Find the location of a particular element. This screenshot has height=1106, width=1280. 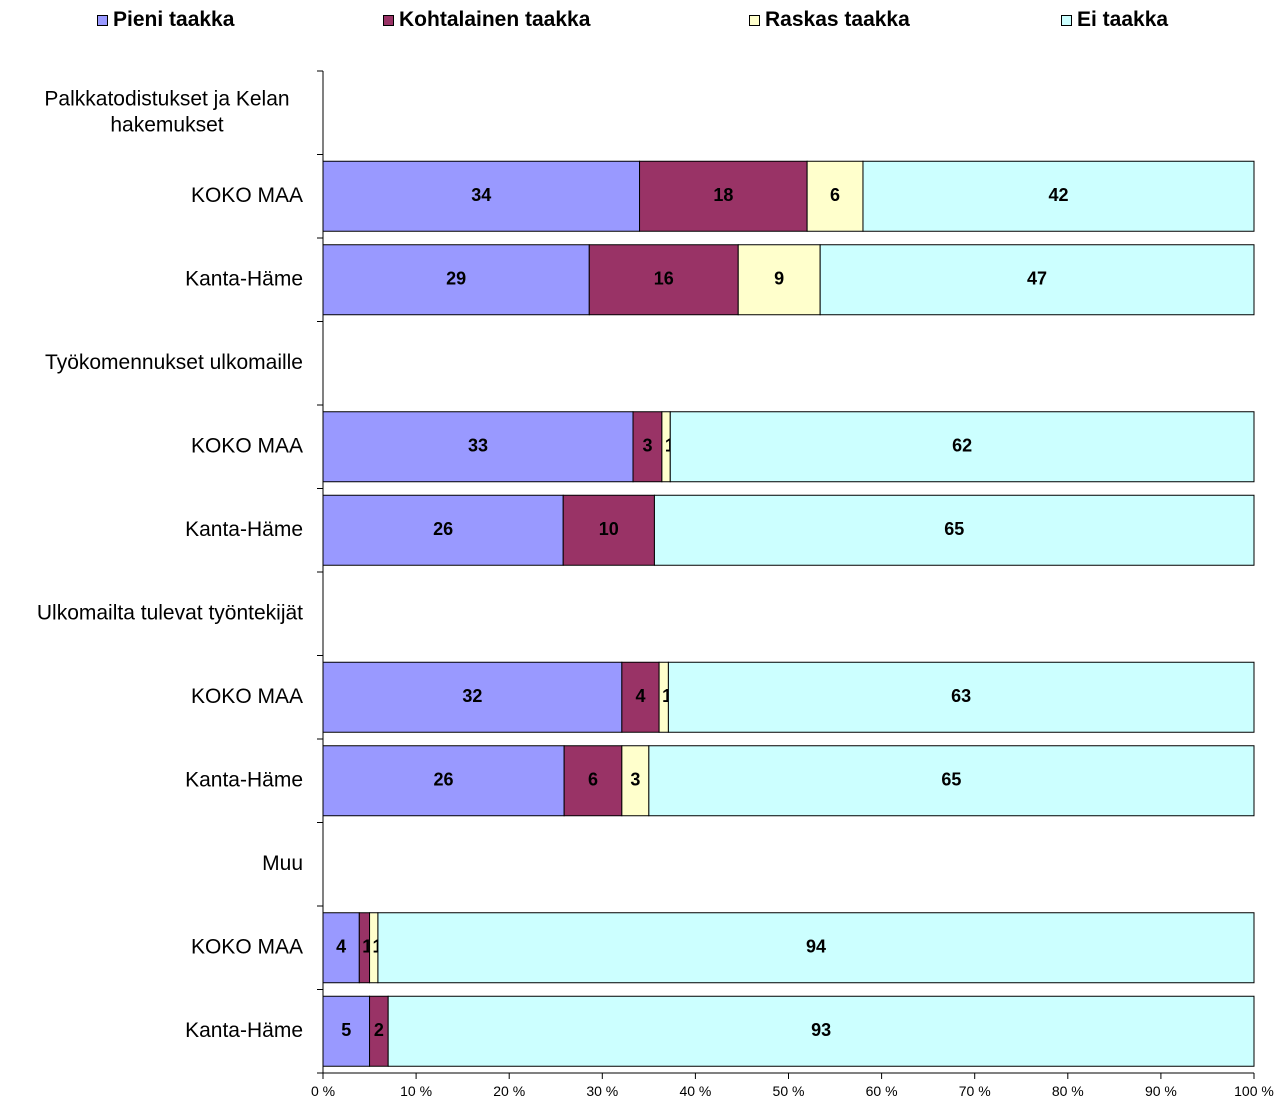

x-tick-label: 50 % is located at coordinates (789, 1091).